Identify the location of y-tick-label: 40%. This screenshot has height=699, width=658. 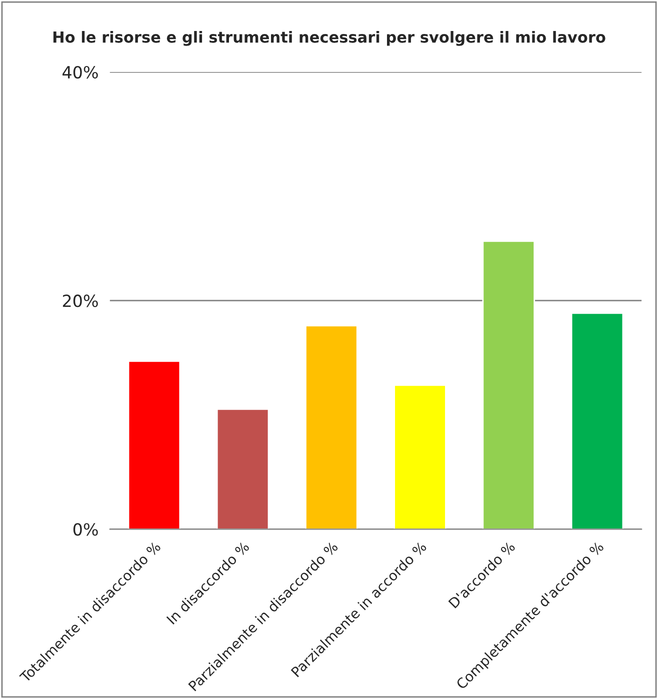
(80, 72).